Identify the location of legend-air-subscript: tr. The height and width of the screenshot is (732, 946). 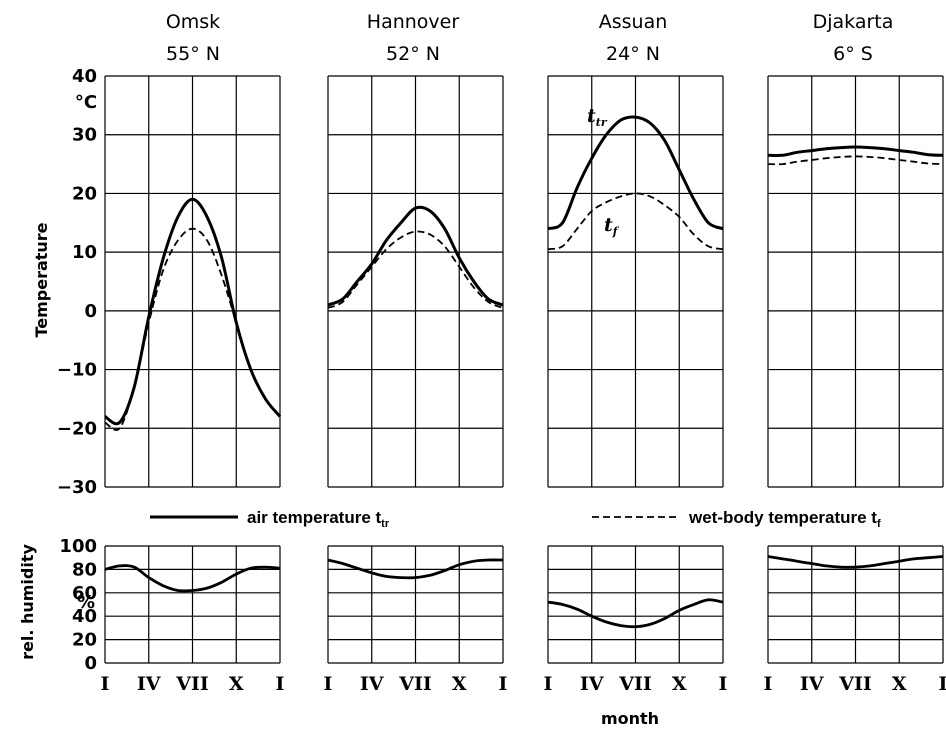
(385, 524).